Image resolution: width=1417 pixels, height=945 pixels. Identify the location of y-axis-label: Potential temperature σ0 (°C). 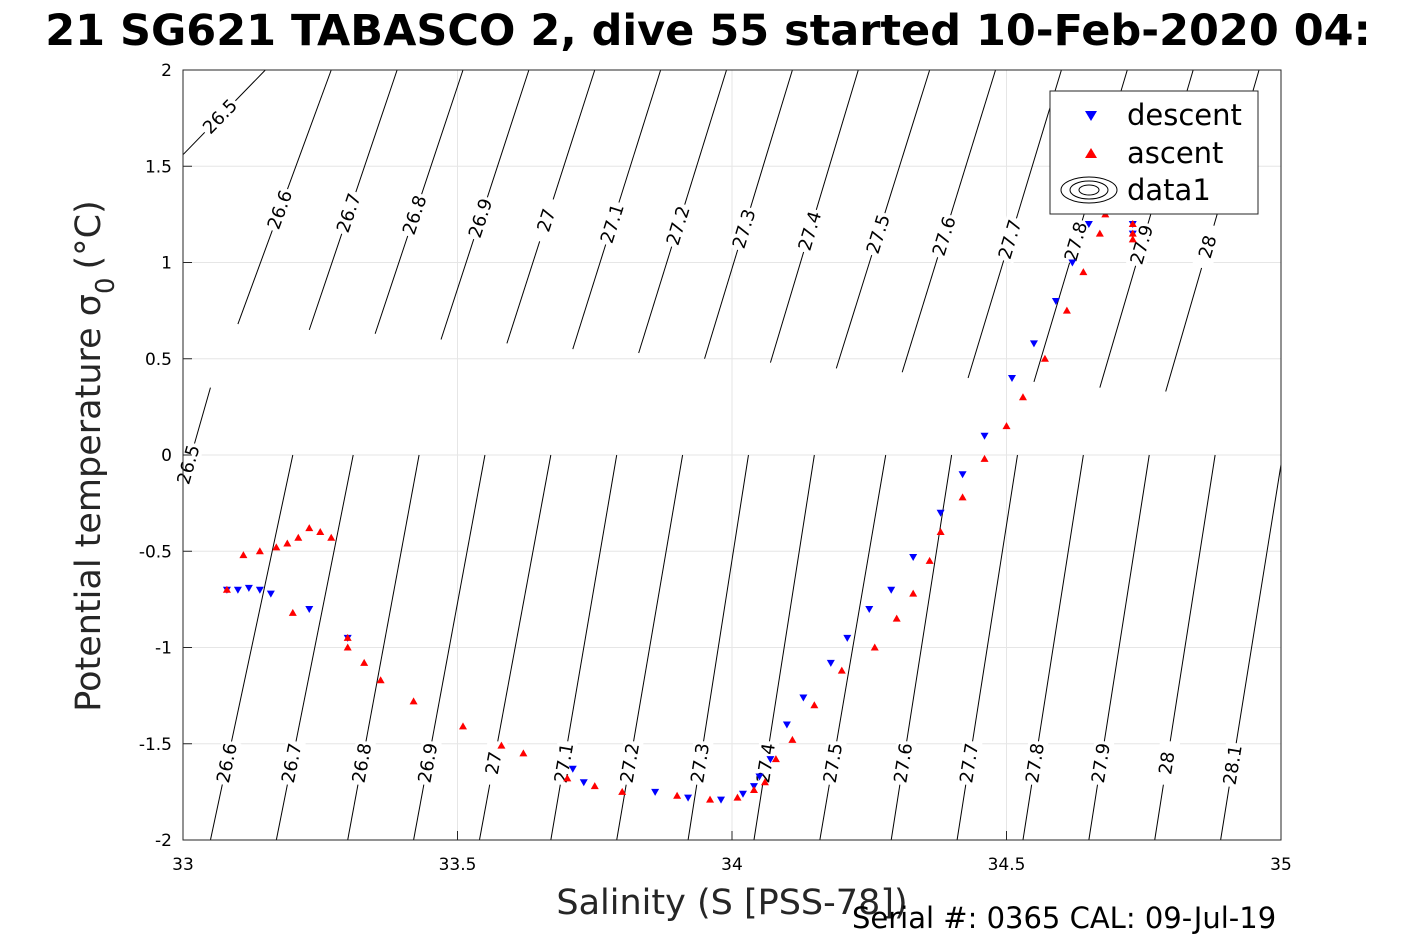
(95, 456).